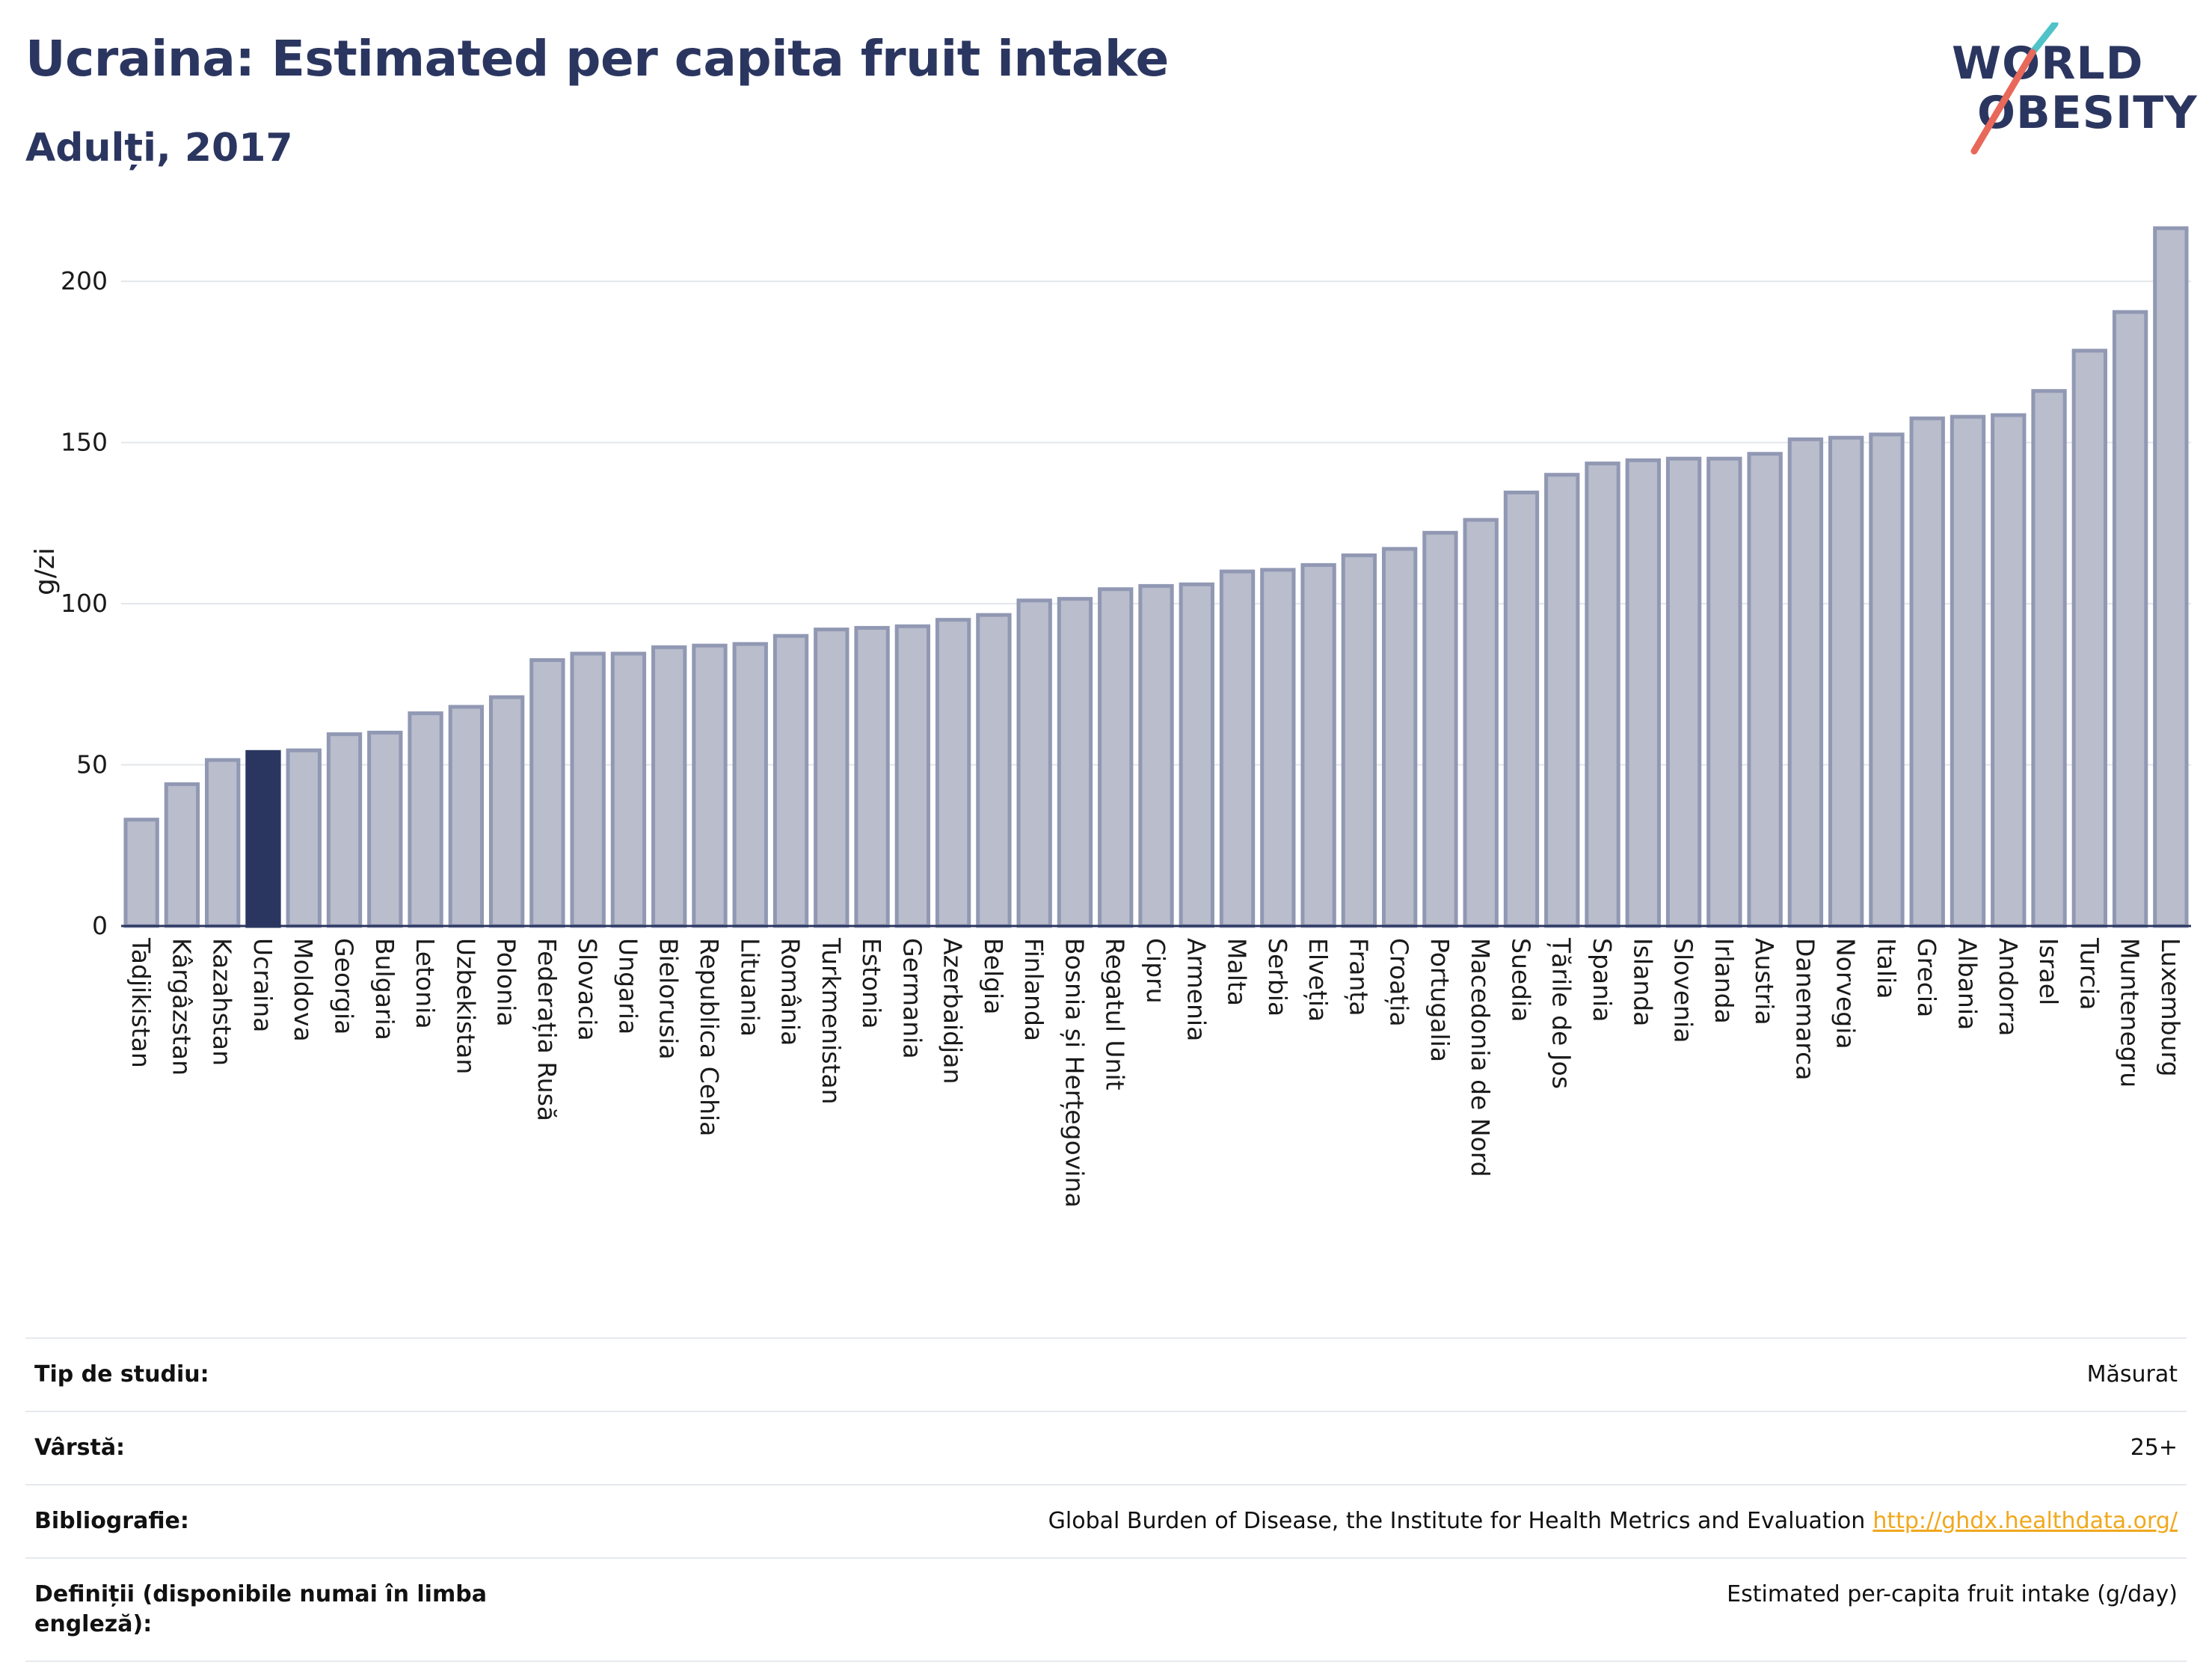 The image size is (2212, 1662). What do you see at coordinates (1033, 989) in the screenshot?
I see `x-tick-label: Finlanda` at bounding box center [1033, 989].